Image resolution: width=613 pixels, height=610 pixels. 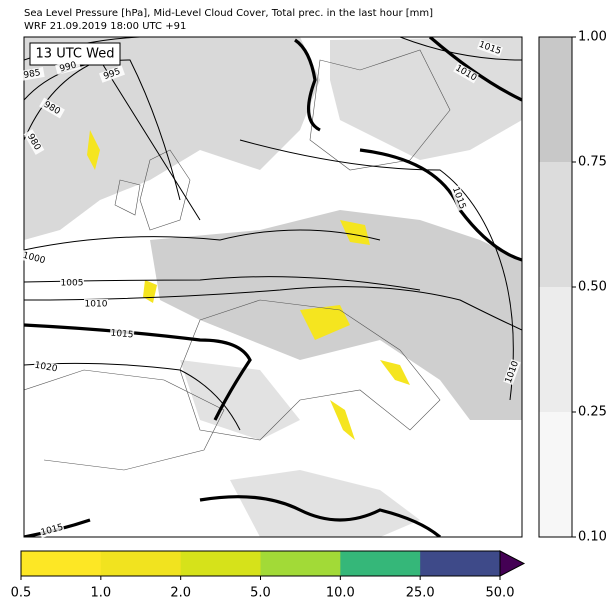 I want to click on isobar-label: 1015, so click(x=122, y=335).